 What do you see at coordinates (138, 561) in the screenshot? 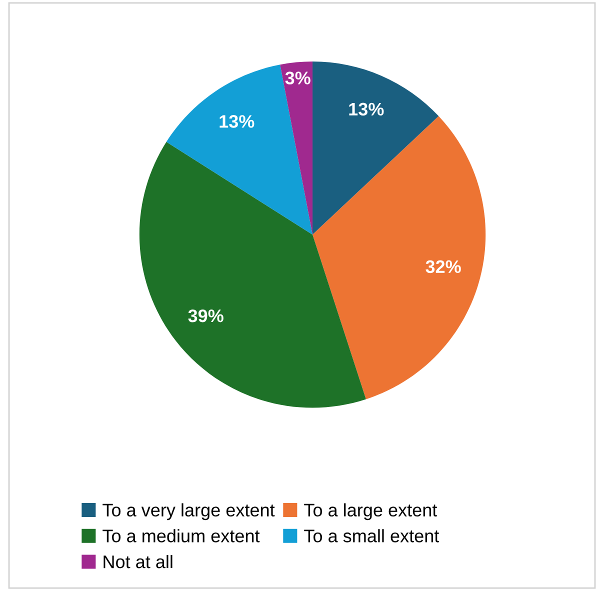
I see `legend-label: Not at all` at bounding box center [138, 561].